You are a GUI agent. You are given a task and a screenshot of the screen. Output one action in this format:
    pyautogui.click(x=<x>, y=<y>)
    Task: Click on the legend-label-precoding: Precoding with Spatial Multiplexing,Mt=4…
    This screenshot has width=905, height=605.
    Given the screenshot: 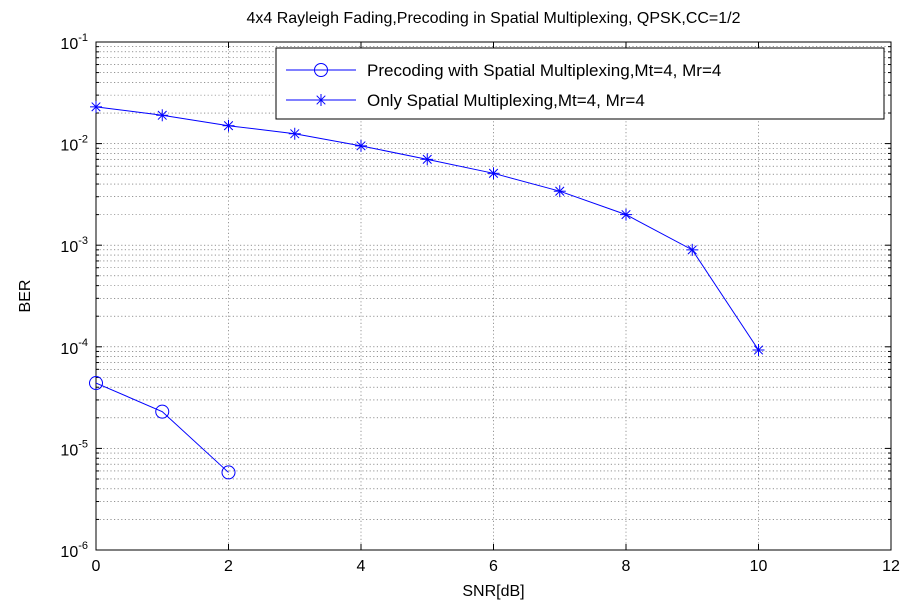 What is the action you would take?
    pyautogui.click(x=544, y=70)
    